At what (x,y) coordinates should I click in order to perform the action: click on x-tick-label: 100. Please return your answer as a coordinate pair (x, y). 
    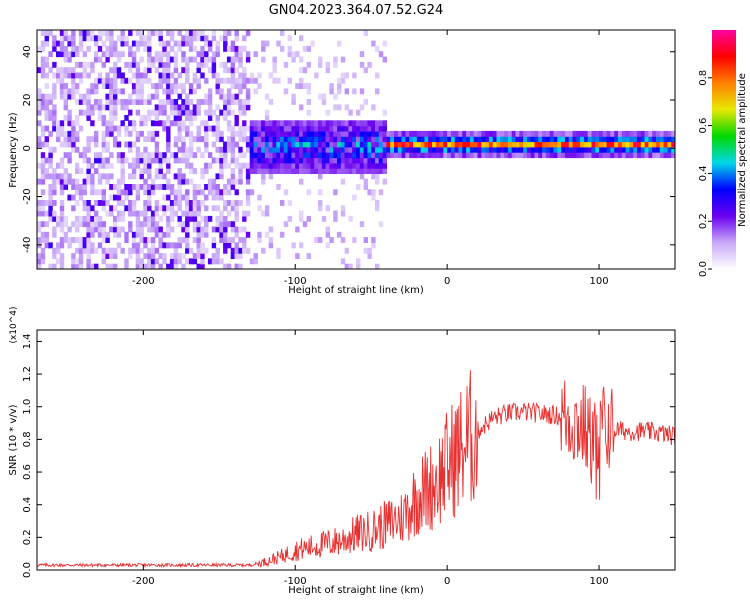
    Looking at the image, I should click on (599, 281).